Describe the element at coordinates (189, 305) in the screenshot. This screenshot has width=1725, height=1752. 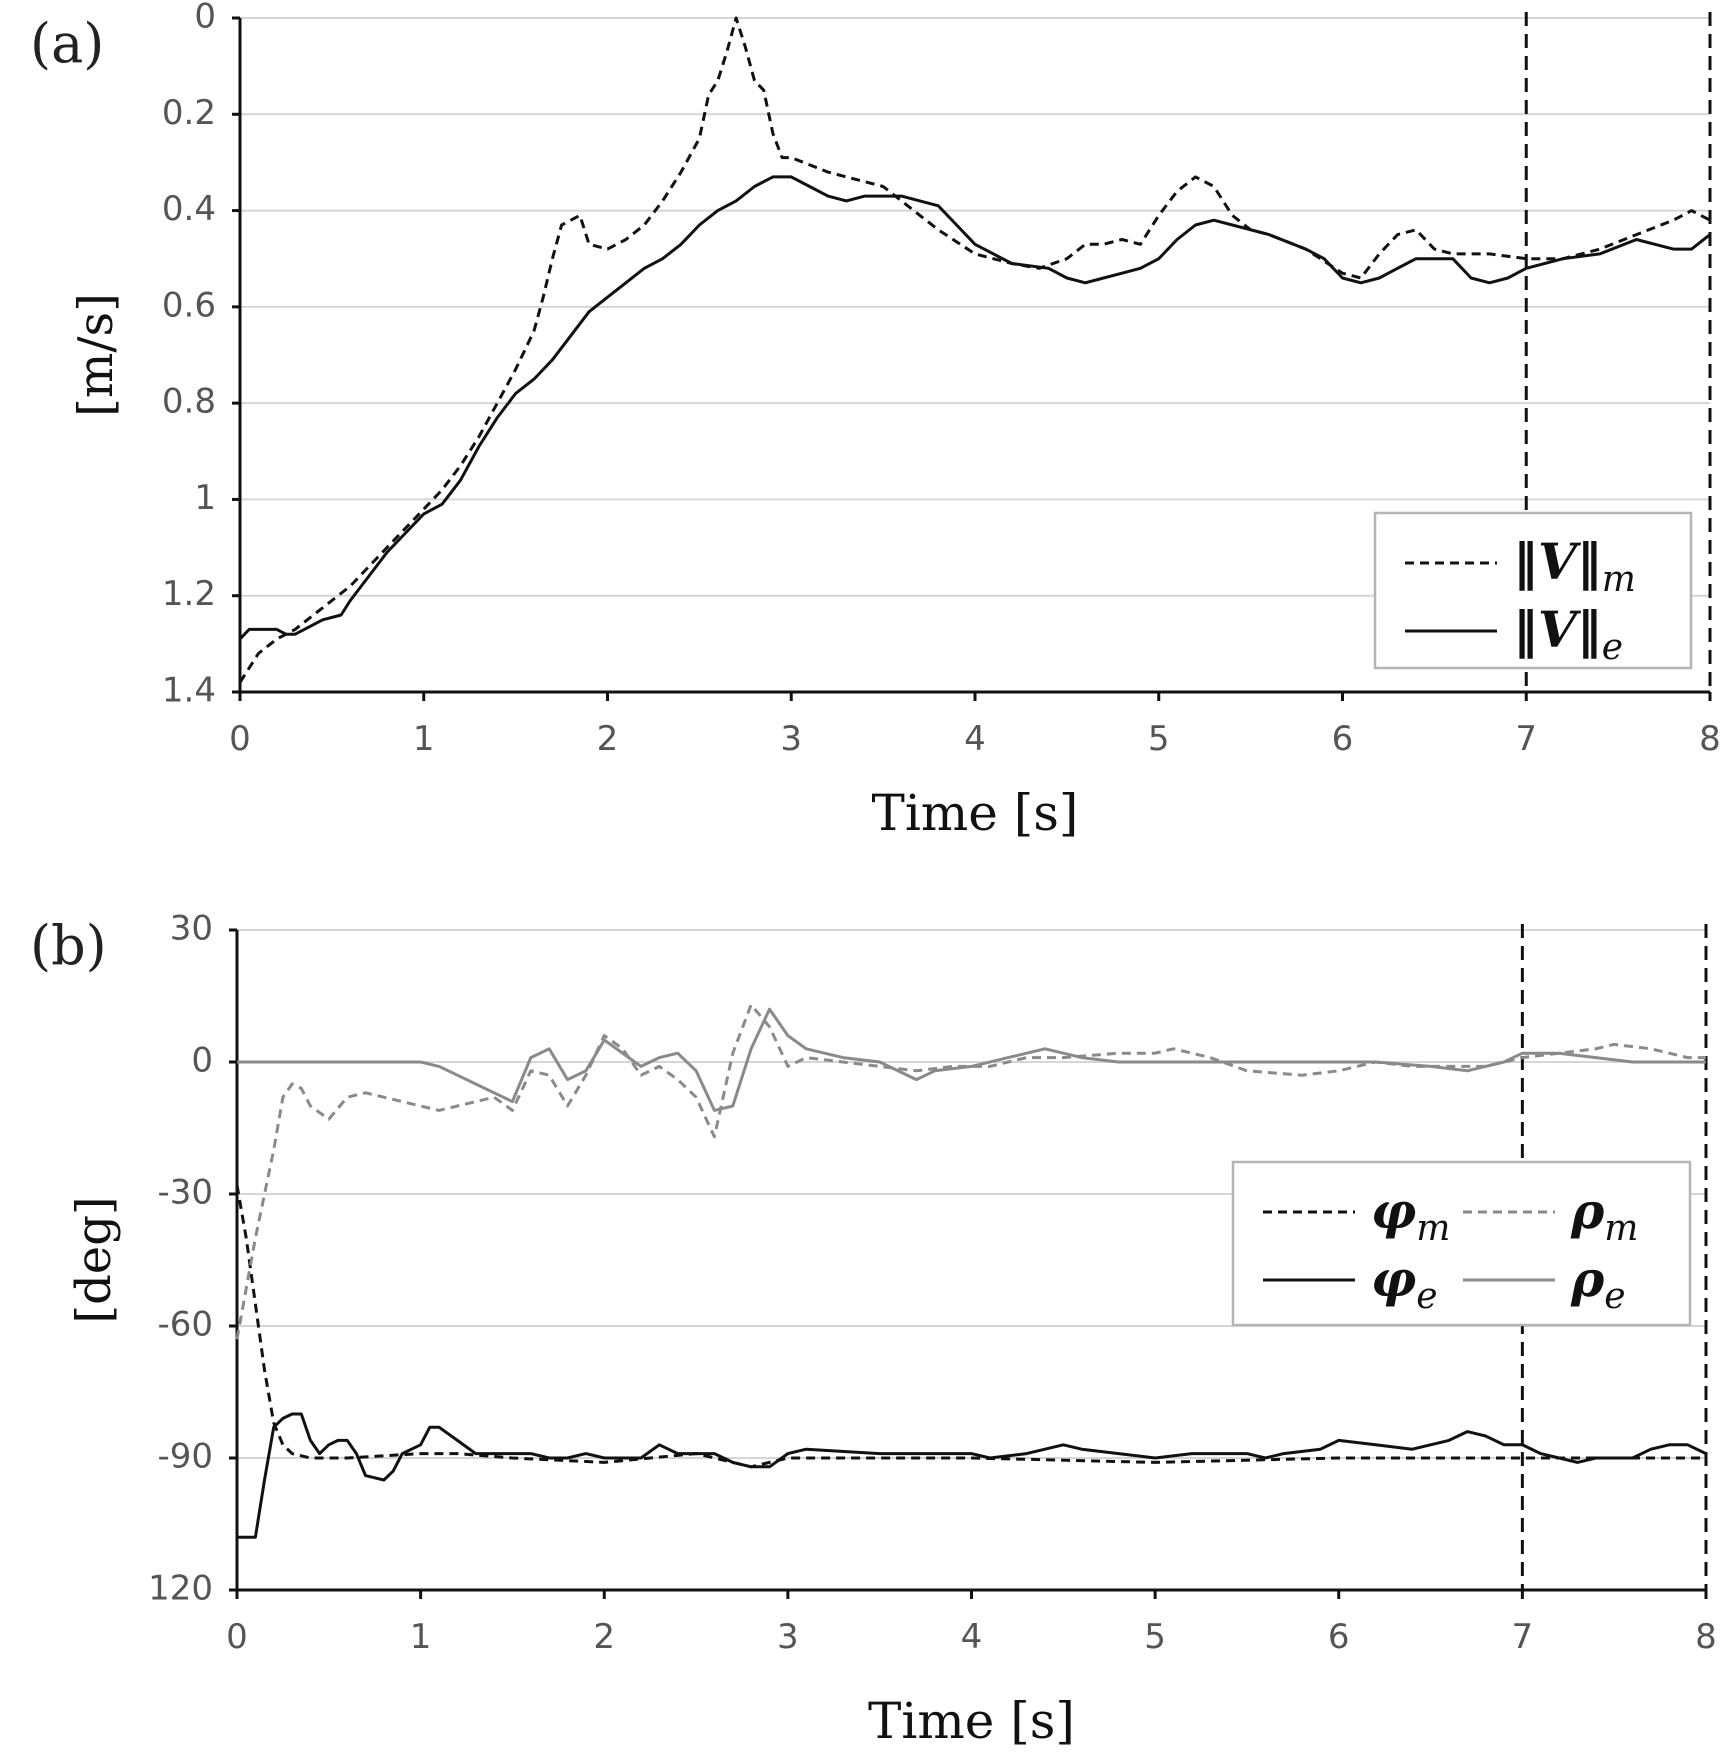
I see `y-tick-label: 0.6` at that location.